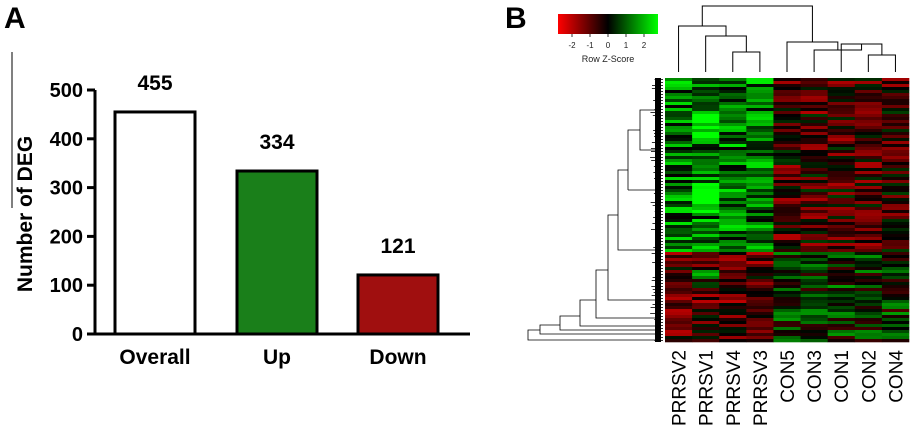  I want to click on bar-down, so click(398, 304).